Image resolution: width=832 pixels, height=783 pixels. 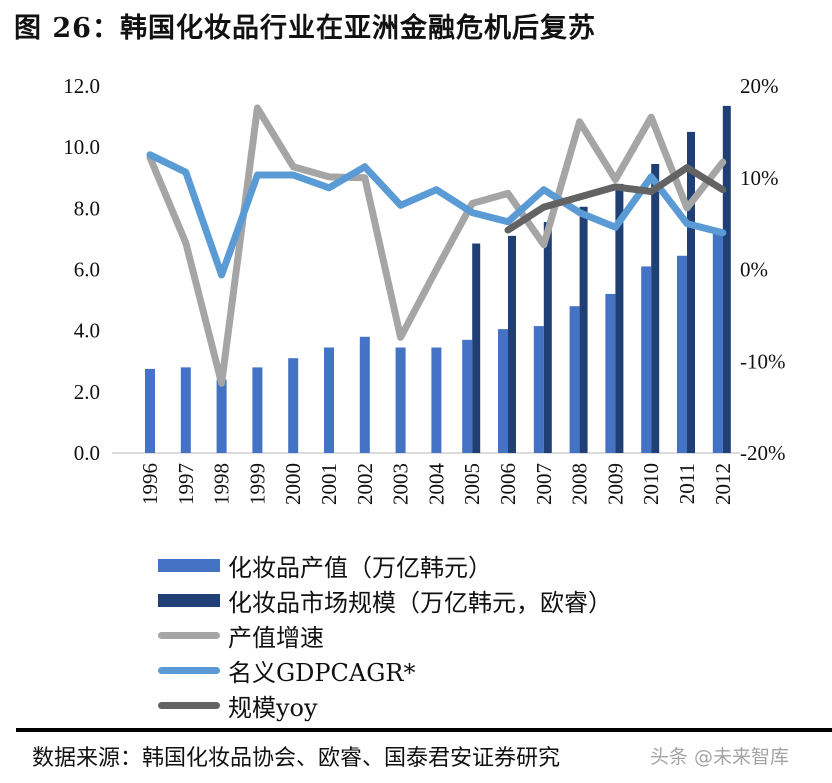 What do you see at coordinates (508, 484) in the screenshot?
I see `x-tick-label: 2006` at bounding box center [508, 484].